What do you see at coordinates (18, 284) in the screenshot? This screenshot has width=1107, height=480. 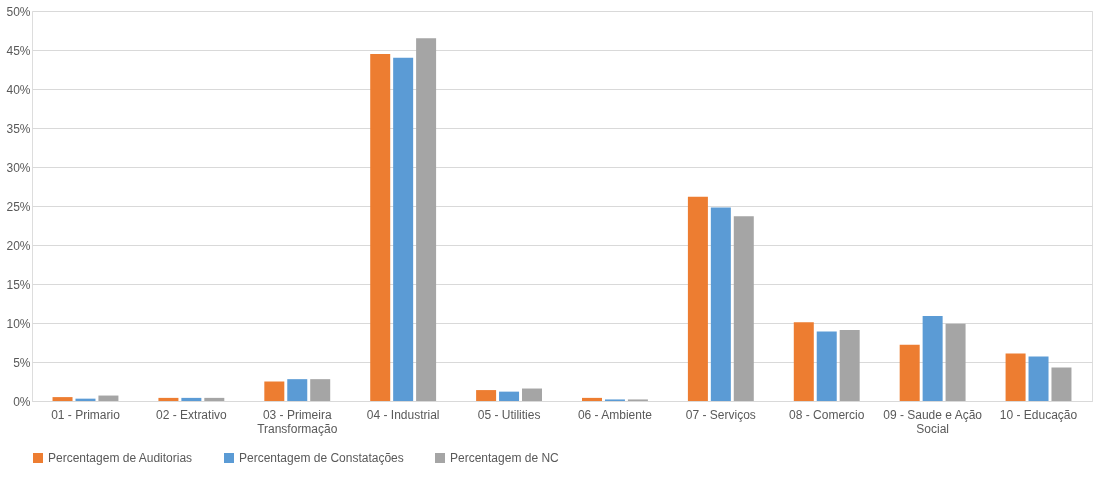 I see `y-tick-label: 15%` at bounding box center [18, 284].